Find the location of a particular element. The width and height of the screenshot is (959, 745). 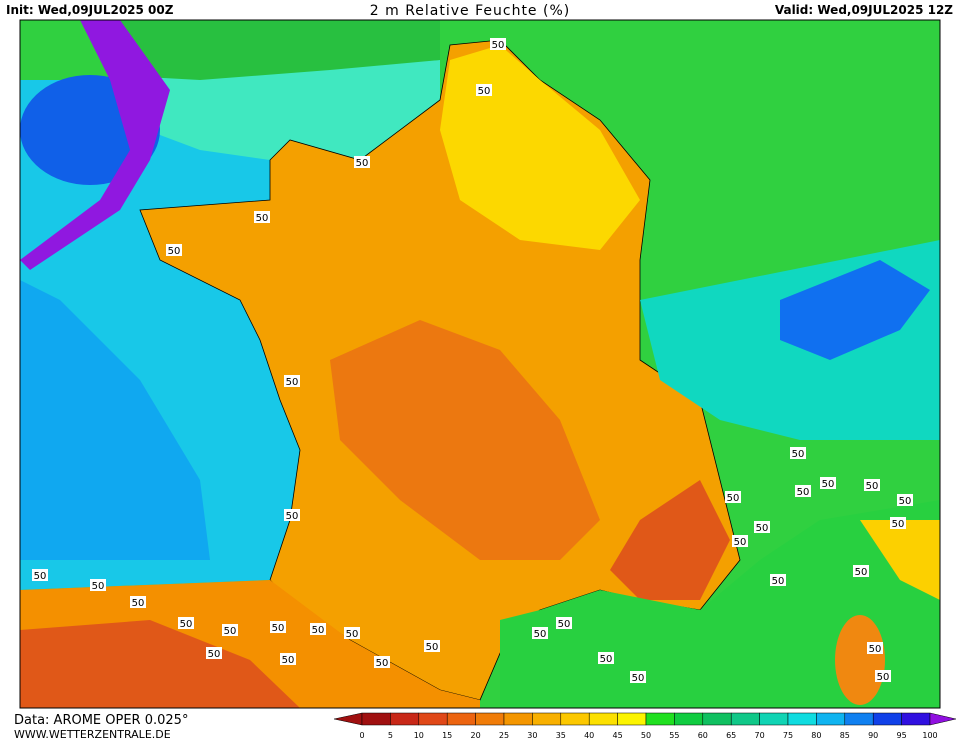

data-source: Data: AROME OPER 0.025° is located at coordinates (101, 720).